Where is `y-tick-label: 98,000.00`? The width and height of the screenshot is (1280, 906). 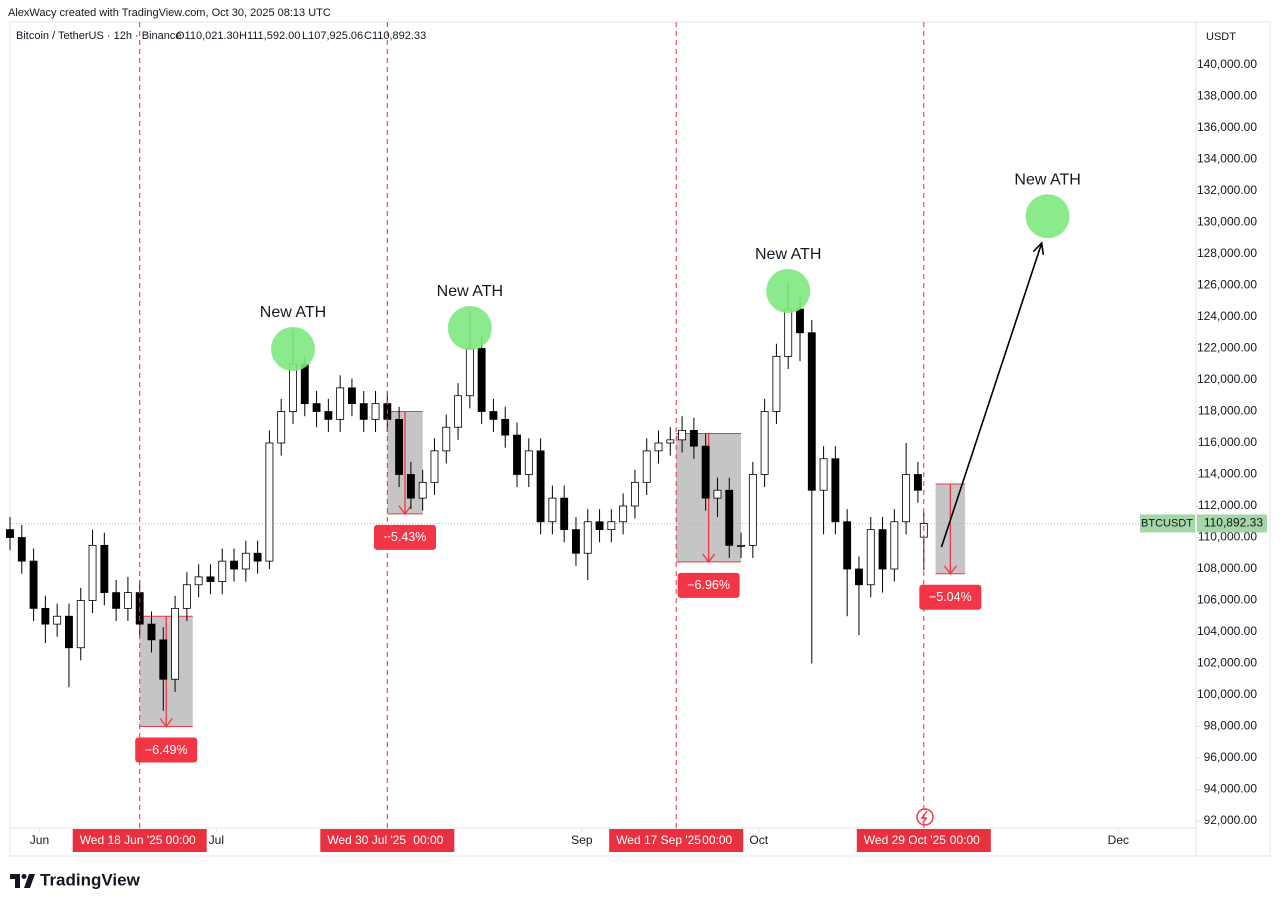 y-tick-label: 98,000.00 is located at coordinates (1231, 726).